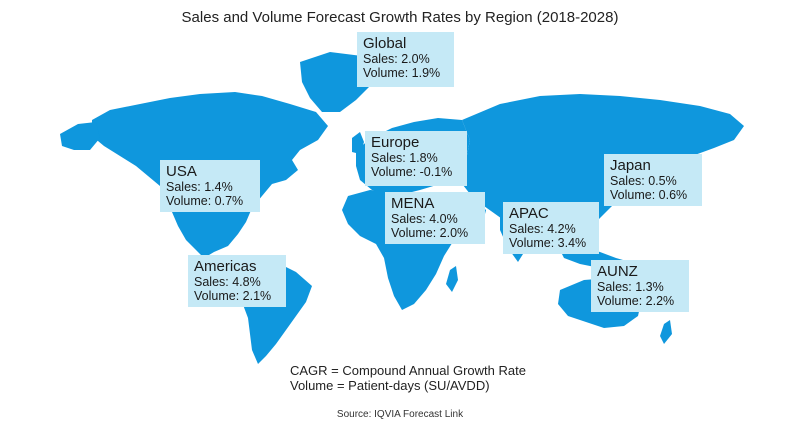 The width and height of the screenshot is (800, 432). Describe the element at coordinates (225, 266) in the screenshot. I see `region-name: Americas` at that location.